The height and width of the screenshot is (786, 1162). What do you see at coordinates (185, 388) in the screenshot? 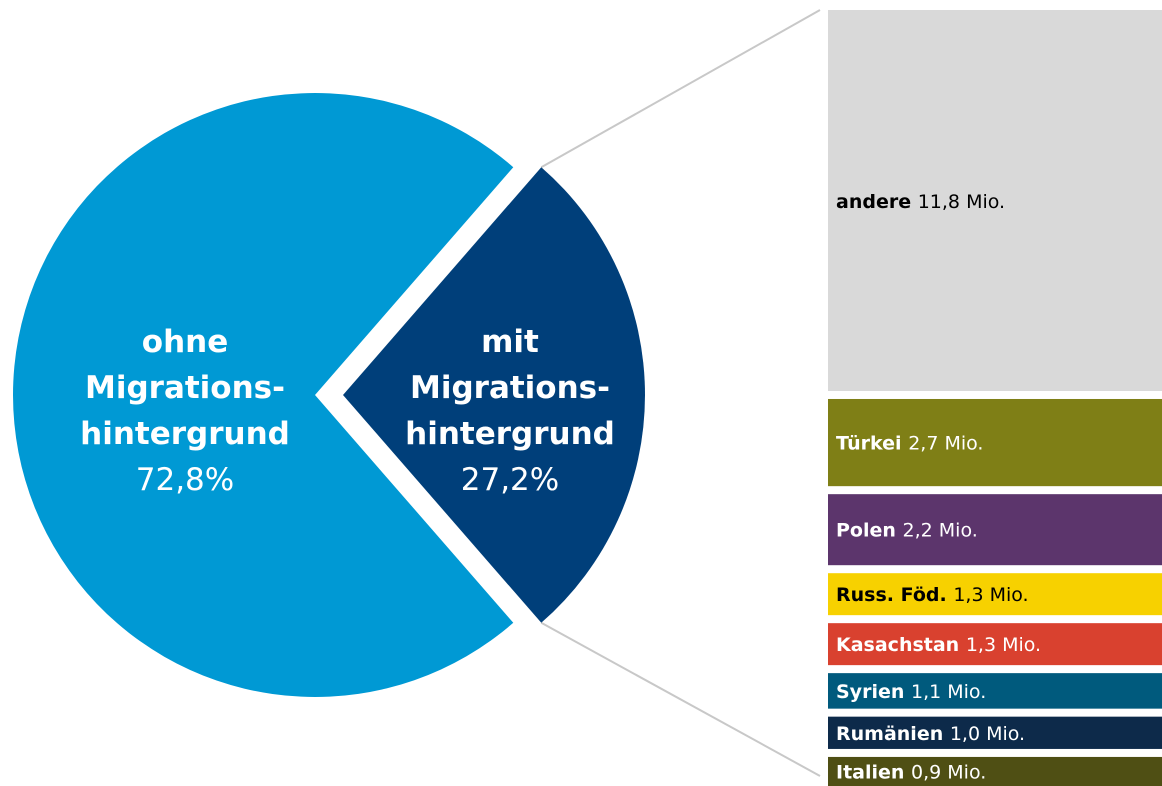
I see `pie-label-ohne: Migrations-` at bounding box center [185, 388].